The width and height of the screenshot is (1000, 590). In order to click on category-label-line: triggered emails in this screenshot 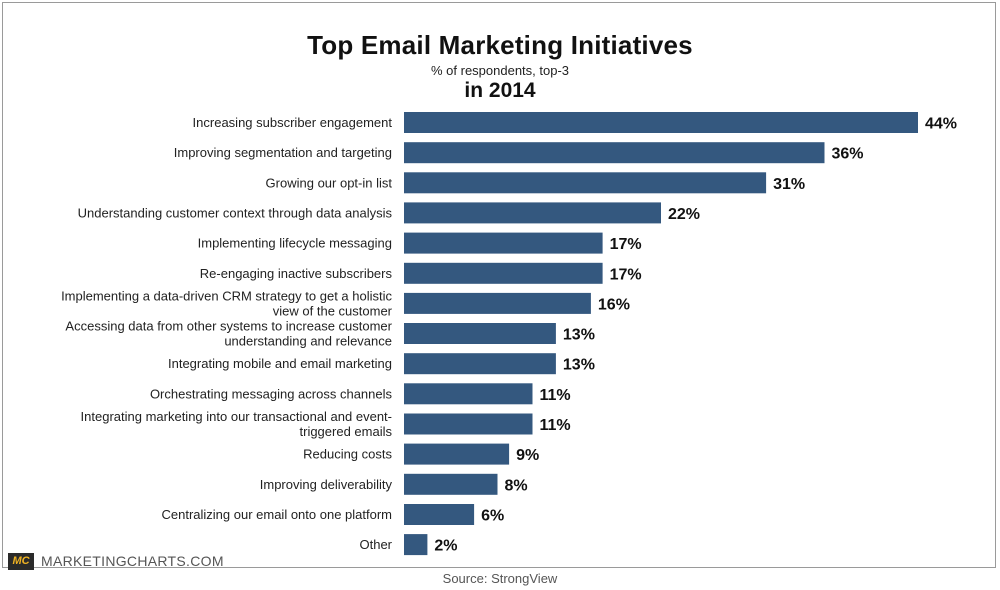, I will do `click(346, 431)`.